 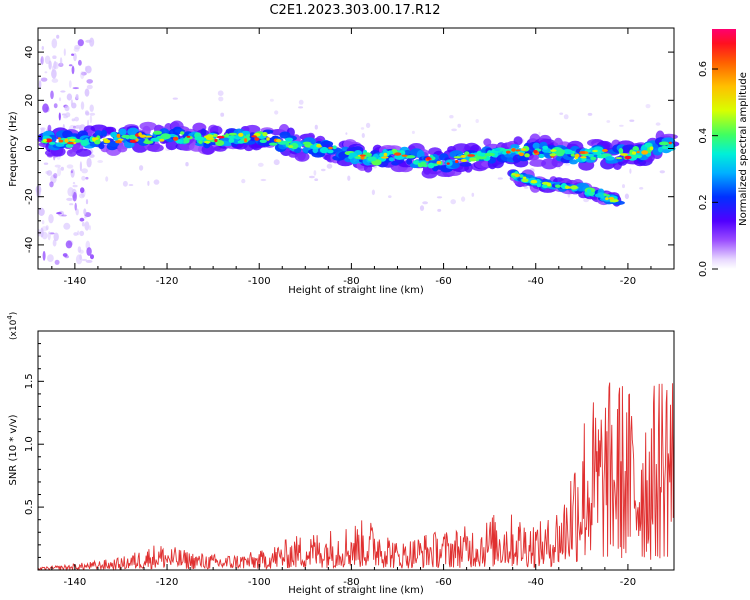 What do you see at coordinates (363, 576) in the screenshot?
I see `snr-x-ticks: -140 -120 -100 -80 -60 -40 -20` at bounding box center [363, 576].